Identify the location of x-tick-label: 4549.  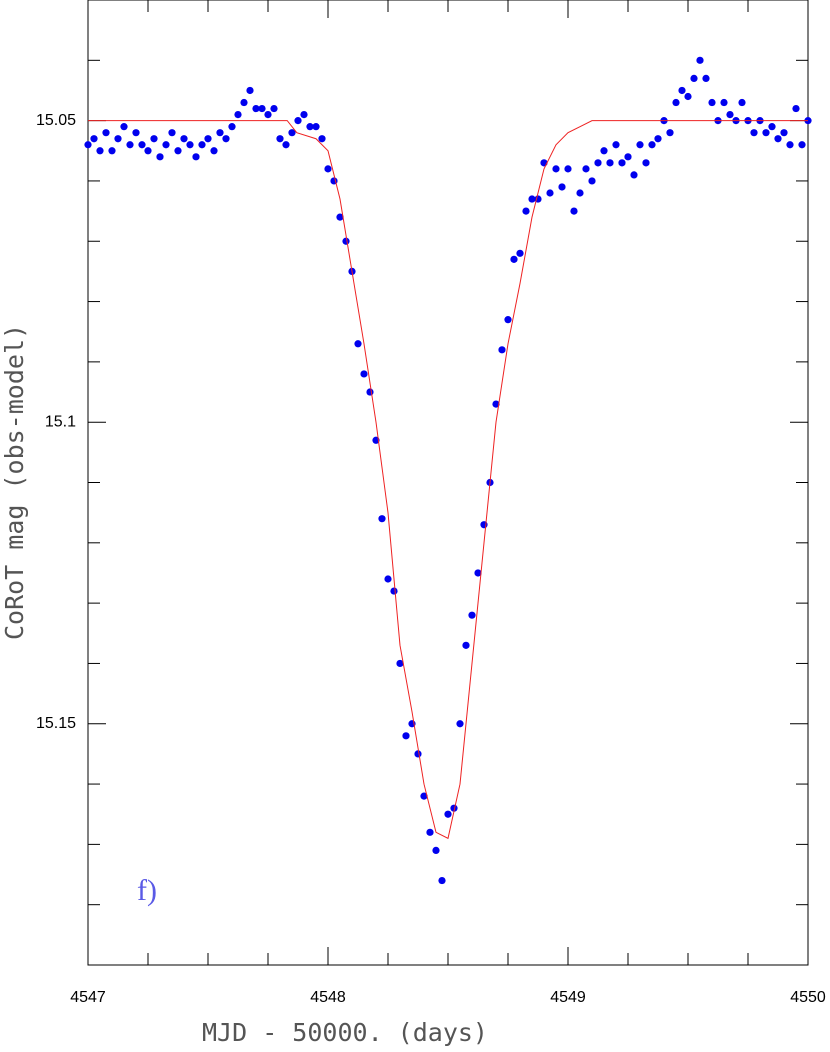
(568, 997).